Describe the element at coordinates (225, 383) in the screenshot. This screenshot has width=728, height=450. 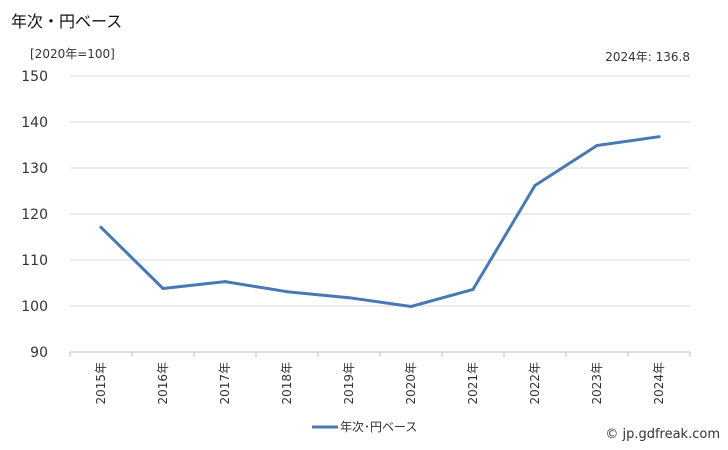
I see `x-tick-label: 2017年` at that location.